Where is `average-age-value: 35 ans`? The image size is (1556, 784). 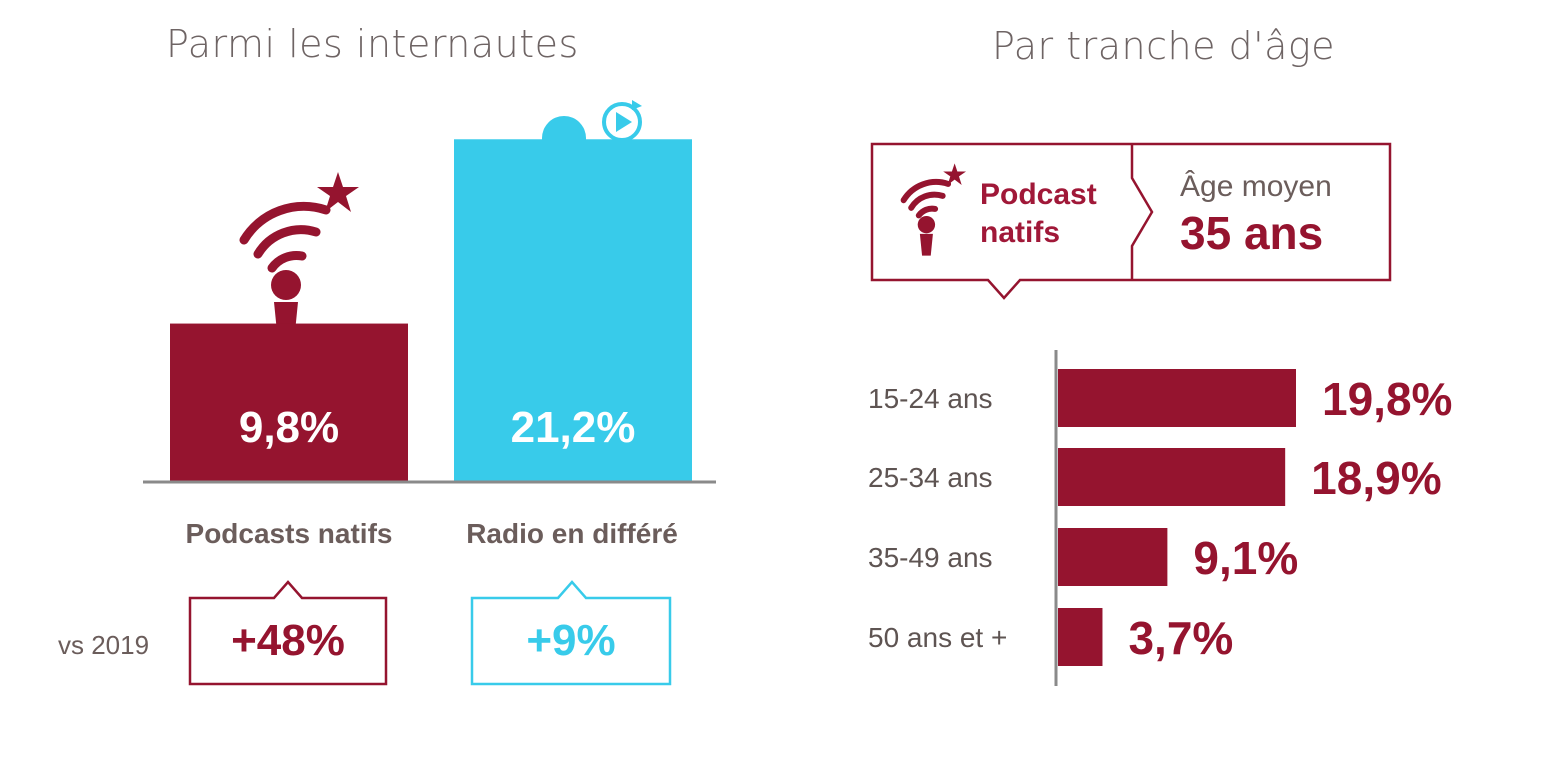
average-age-value: 35 ans is located at coordinates (1252, 233).